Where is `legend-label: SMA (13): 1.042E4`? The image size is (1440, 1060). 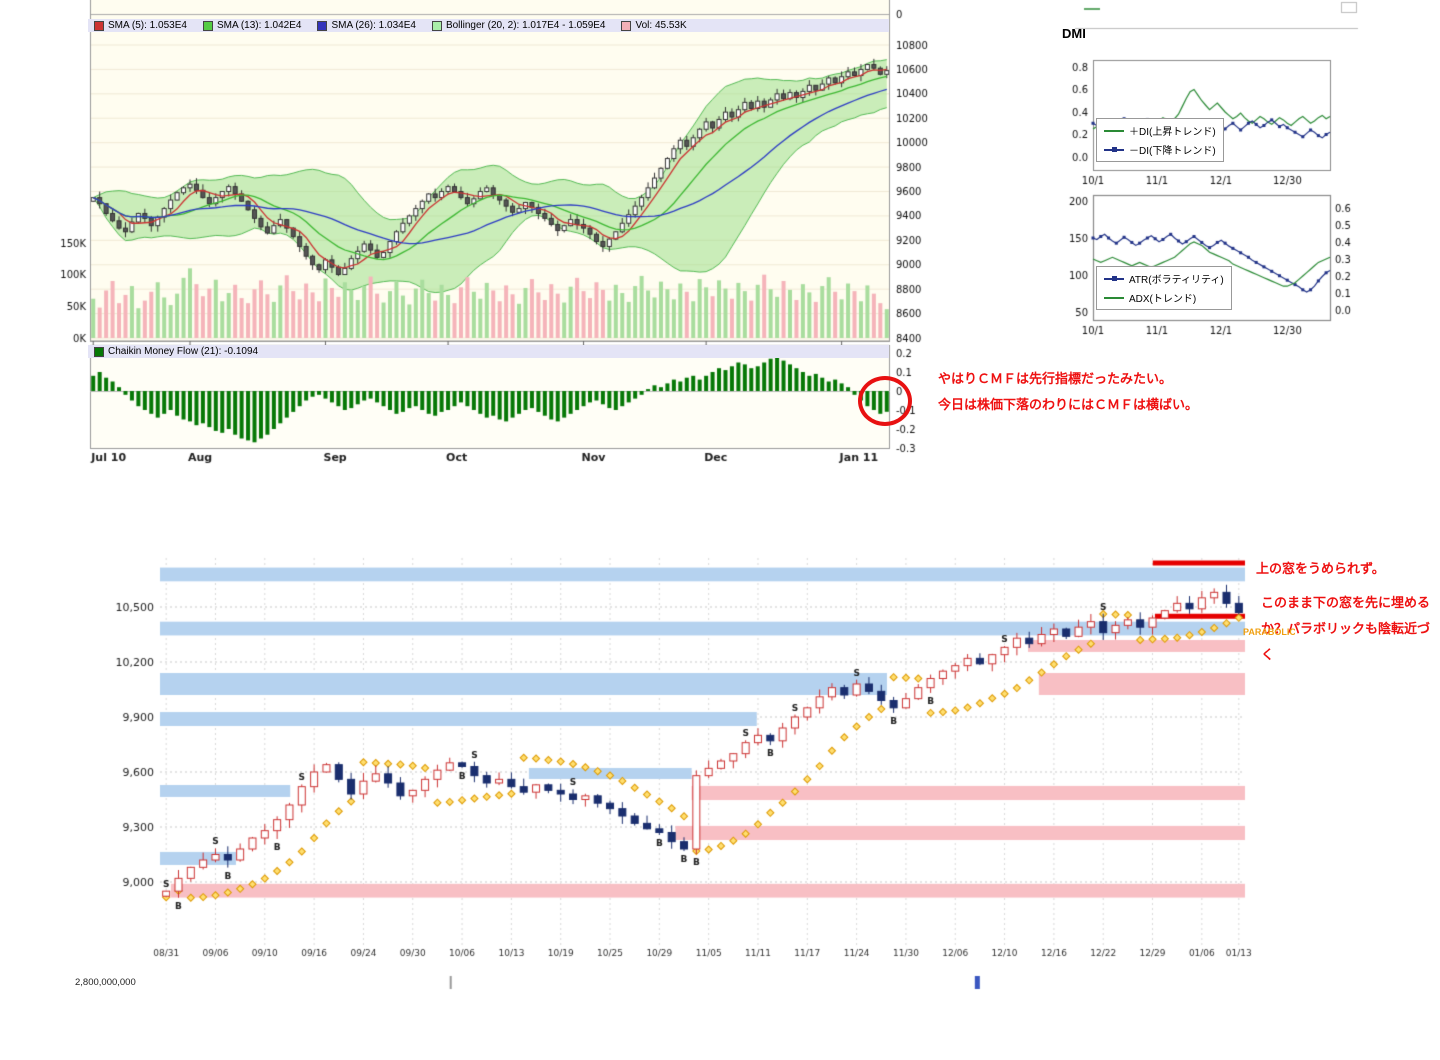
legend-label: SMA (13): 1.042E4 is located at coordinates (259, 25).